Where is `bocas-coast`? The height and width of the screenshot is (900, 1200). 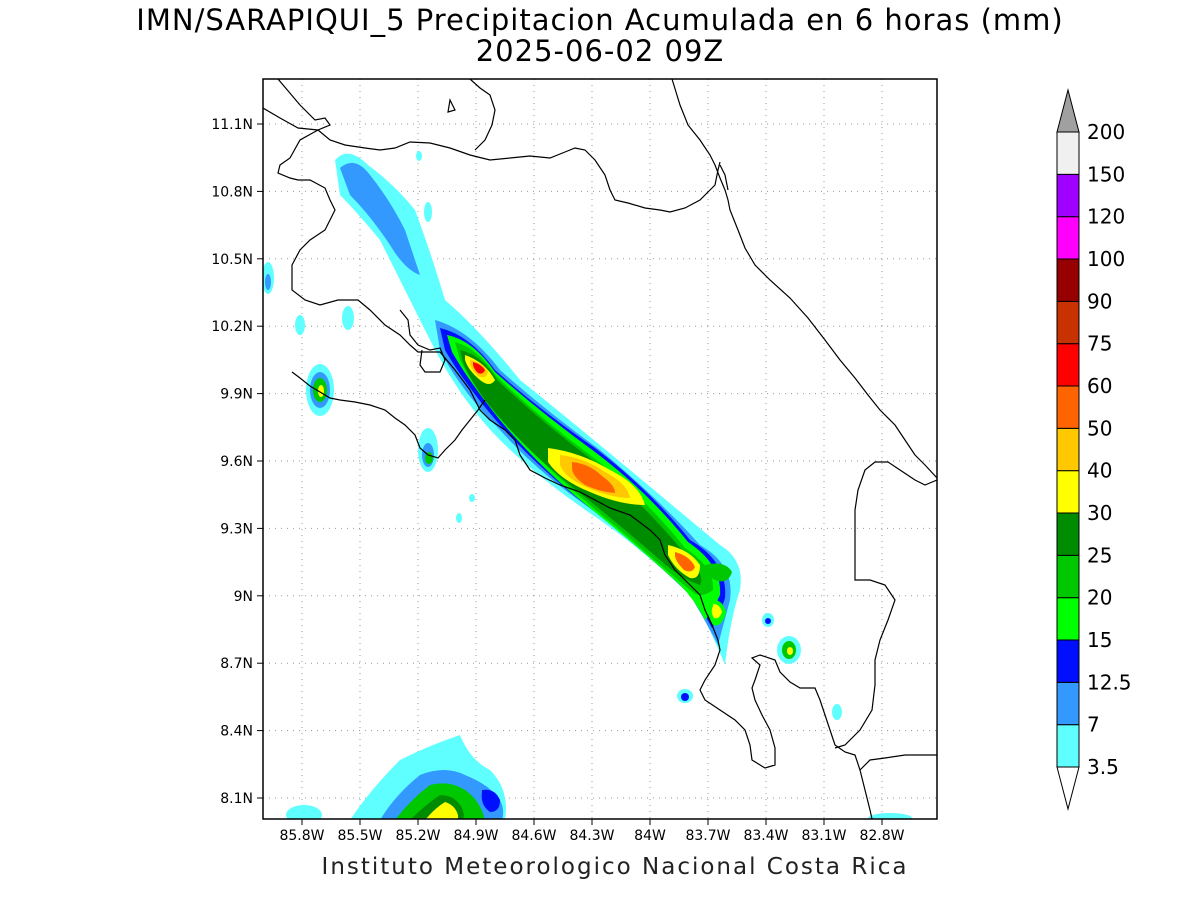 bocas-coast is located at coordinates (885, 605).